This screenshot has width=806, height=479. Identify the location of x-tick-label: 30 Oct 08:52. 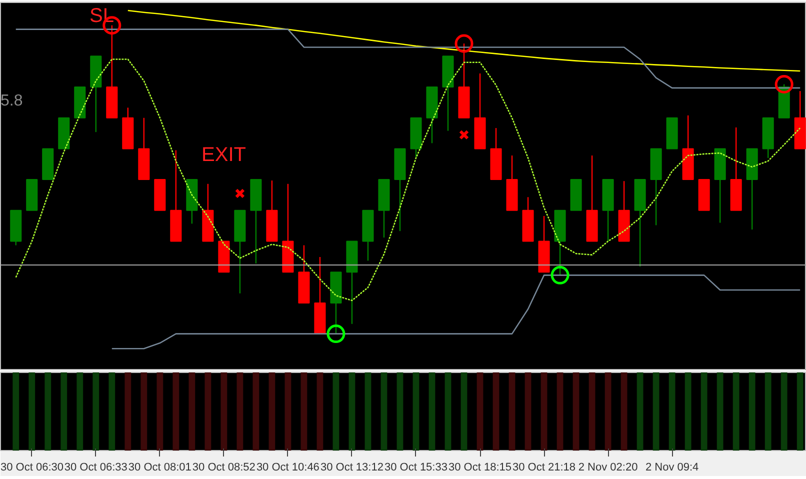
(224, 468).